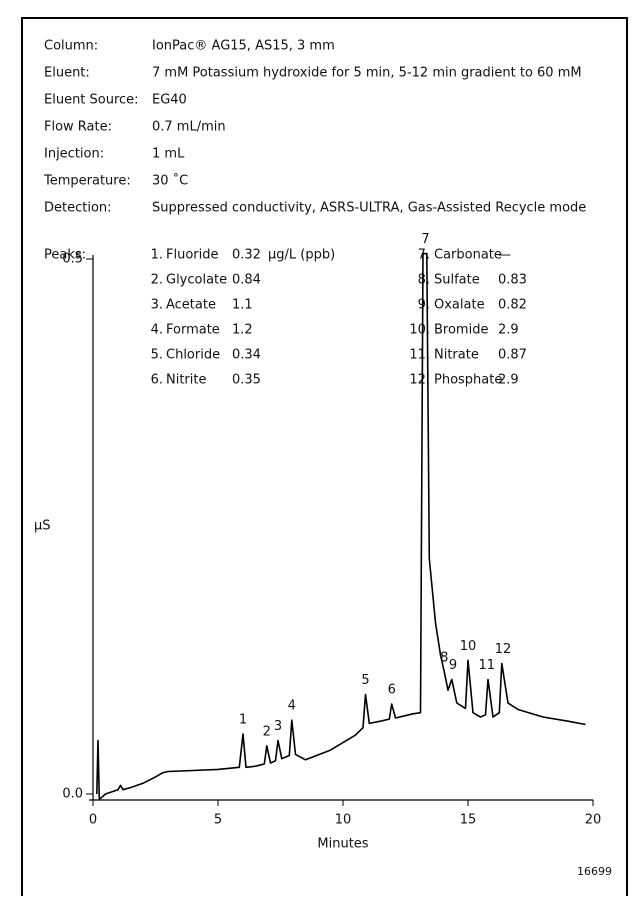  I want to click on peak-label: 12, so click(503, 649).